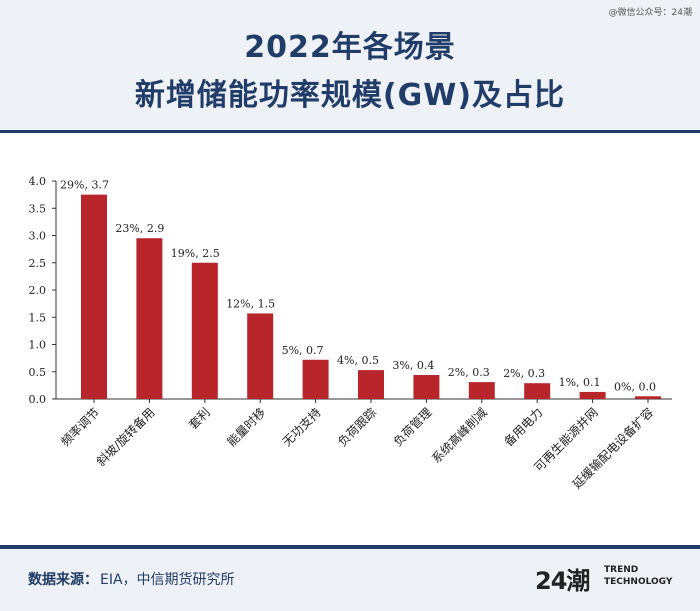 The image size is (700, 611). Describe the element at coordinates (303, 350) in the screenshot. I see `data-label: 5%, 0.7` at that location.